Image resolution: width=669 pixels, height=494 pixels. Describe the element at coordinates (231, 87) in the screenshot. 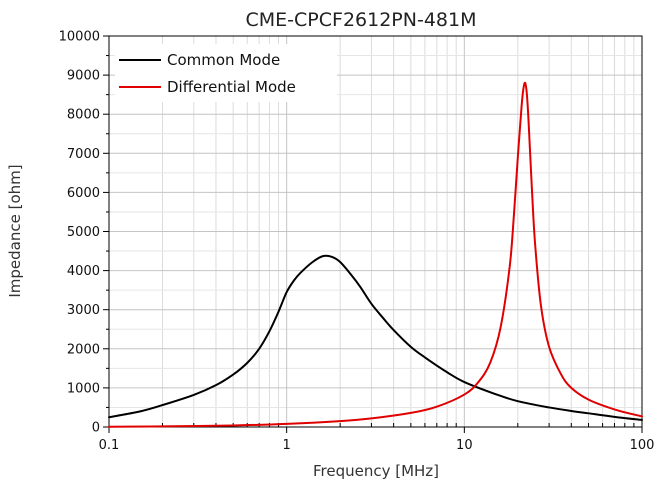

I see `legend-label: Differential Mode` at that location.